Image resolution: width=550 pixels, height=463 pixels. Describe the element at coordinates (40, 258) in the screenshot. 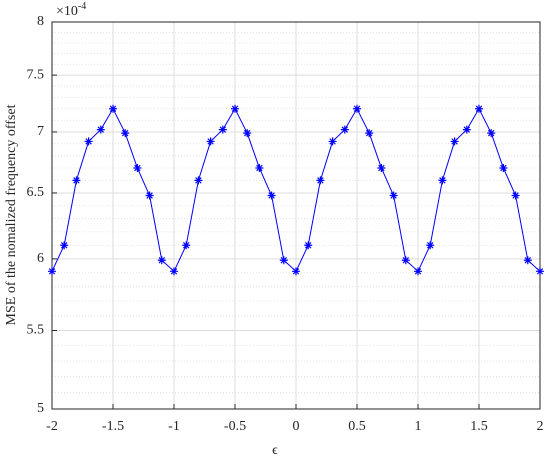

I see `y-tick-label: 6` at that location.